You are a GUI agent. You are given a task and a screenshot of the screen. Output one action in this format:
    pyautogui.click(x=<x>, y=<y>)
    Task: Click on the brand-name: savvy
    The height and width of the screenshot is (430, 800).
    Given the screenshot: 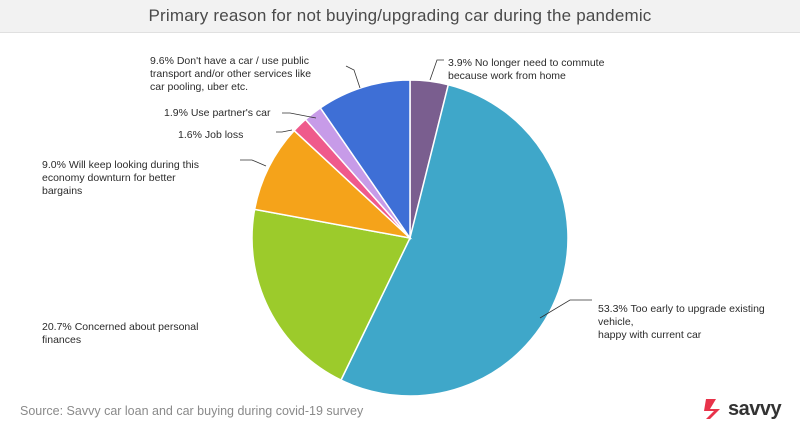 What is the action you would take?
    pyautogui.click(x=755, y=408)
    